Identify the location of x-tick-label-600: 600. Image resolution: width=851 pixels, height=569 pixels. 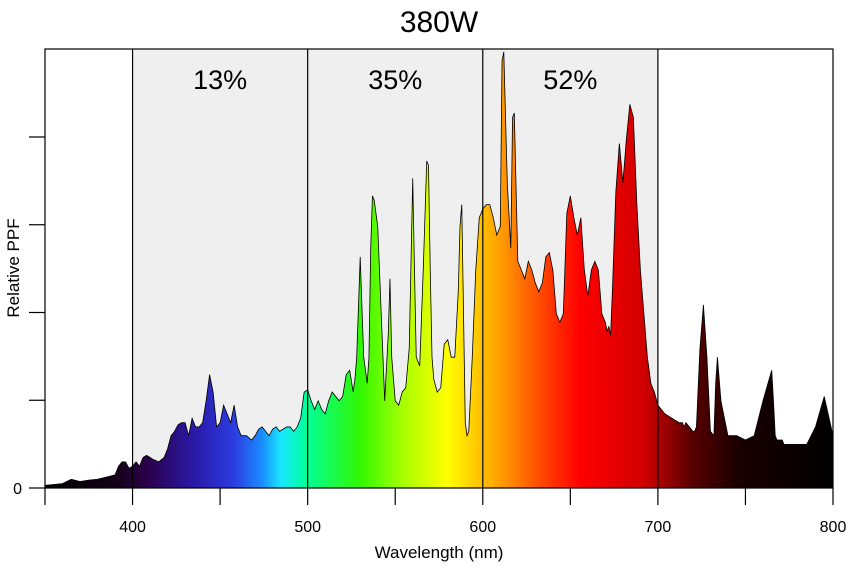
(482, 527).